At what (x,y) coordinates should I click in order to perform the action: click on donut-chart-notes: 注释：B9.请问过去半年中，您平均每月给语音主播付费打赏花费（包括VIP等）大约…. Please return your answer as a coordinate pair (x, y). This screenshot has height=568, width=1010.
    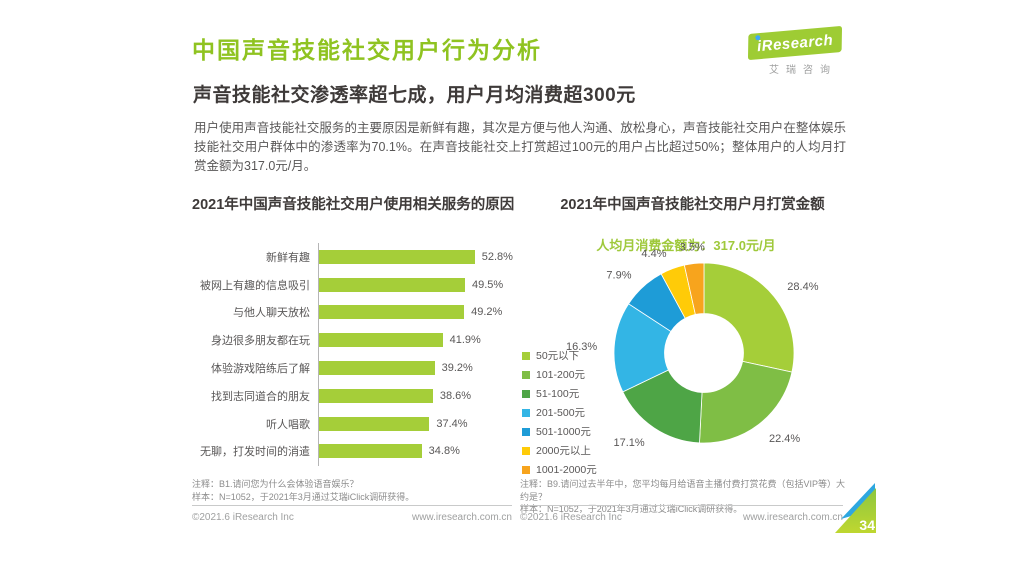
    Looking at the image, I should click on (686, 497).